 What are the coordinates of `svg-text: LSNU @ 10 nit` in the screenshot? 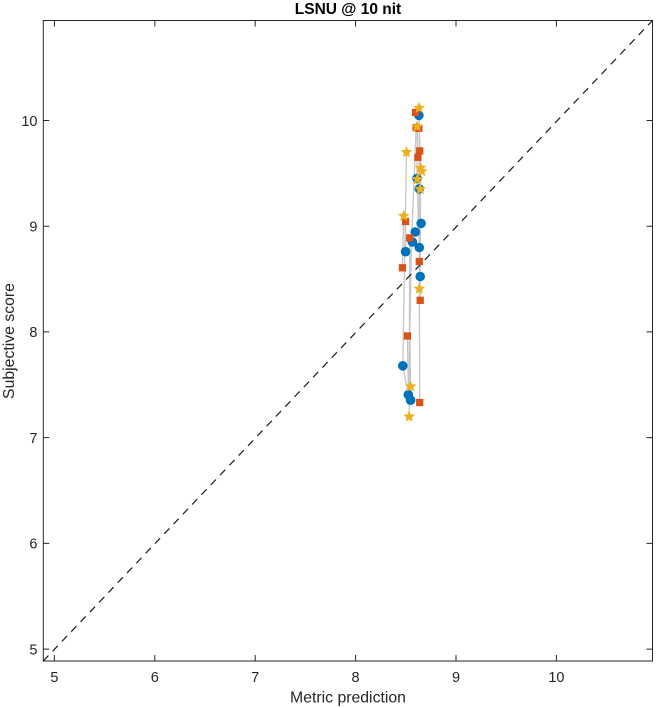 It's located at (348, 9).